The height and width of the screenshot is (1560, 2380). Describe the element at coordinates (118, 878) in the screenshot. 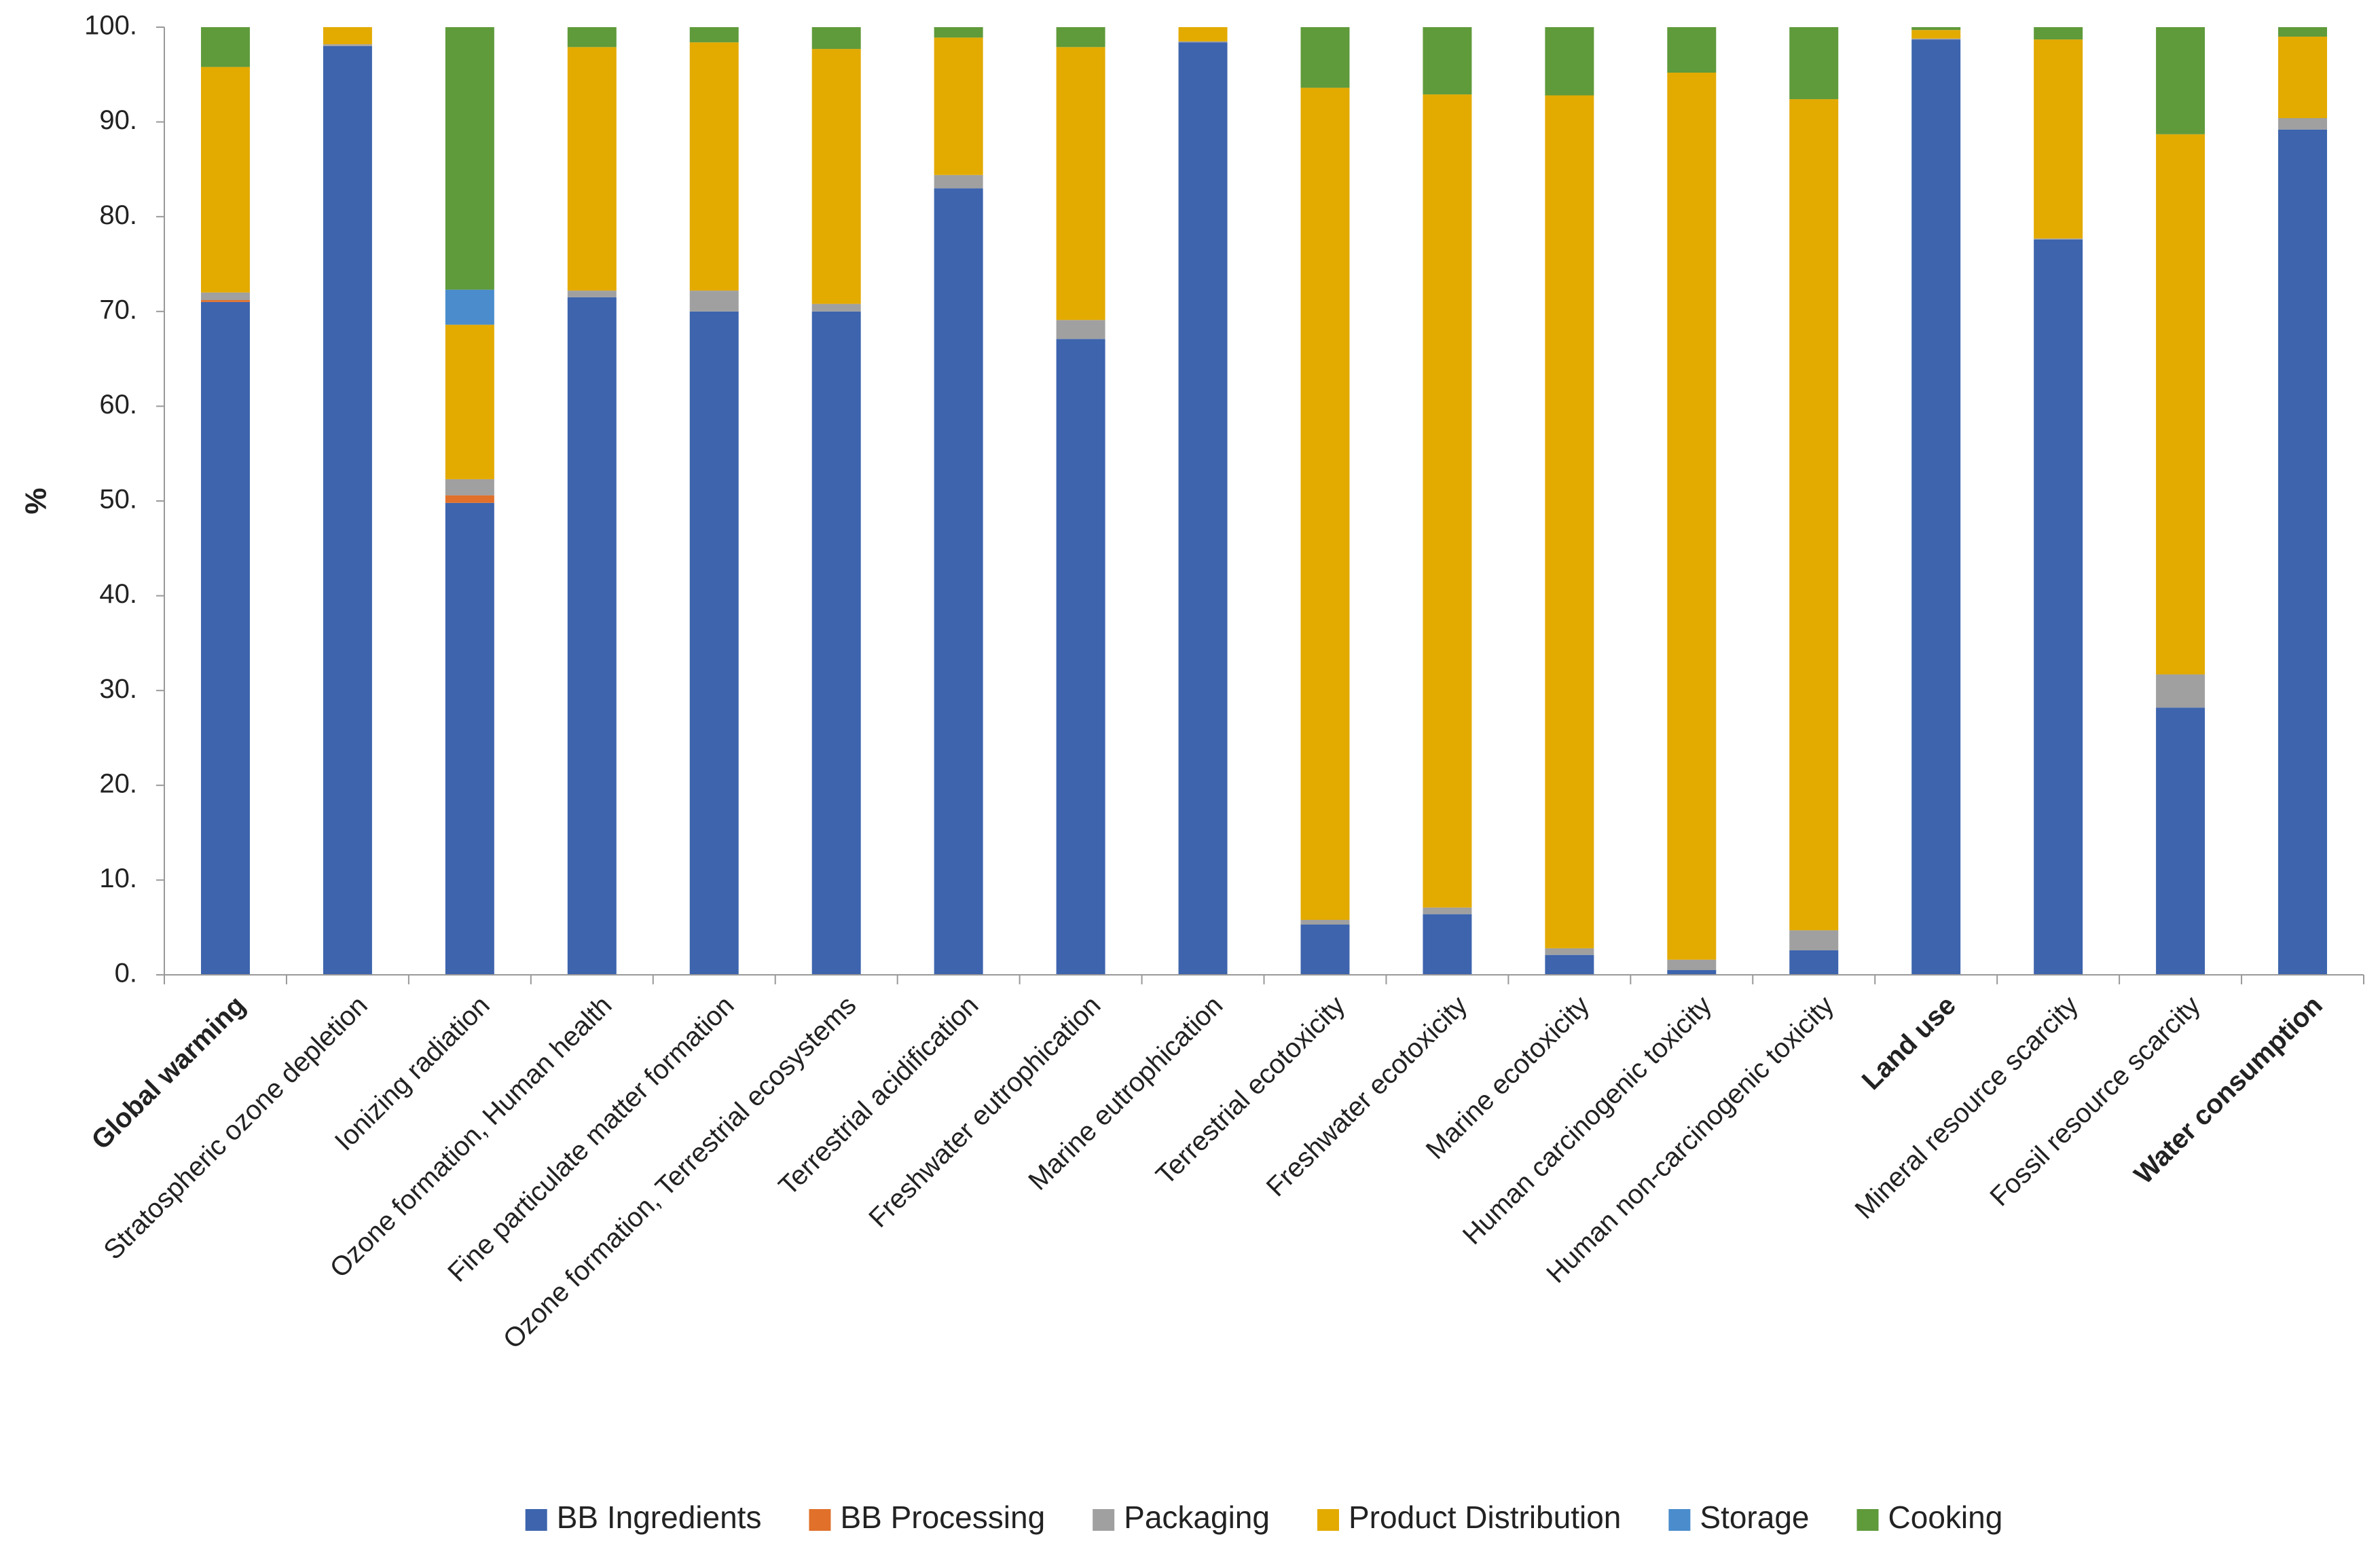

I see `y-tick-label: 10.` at that location.